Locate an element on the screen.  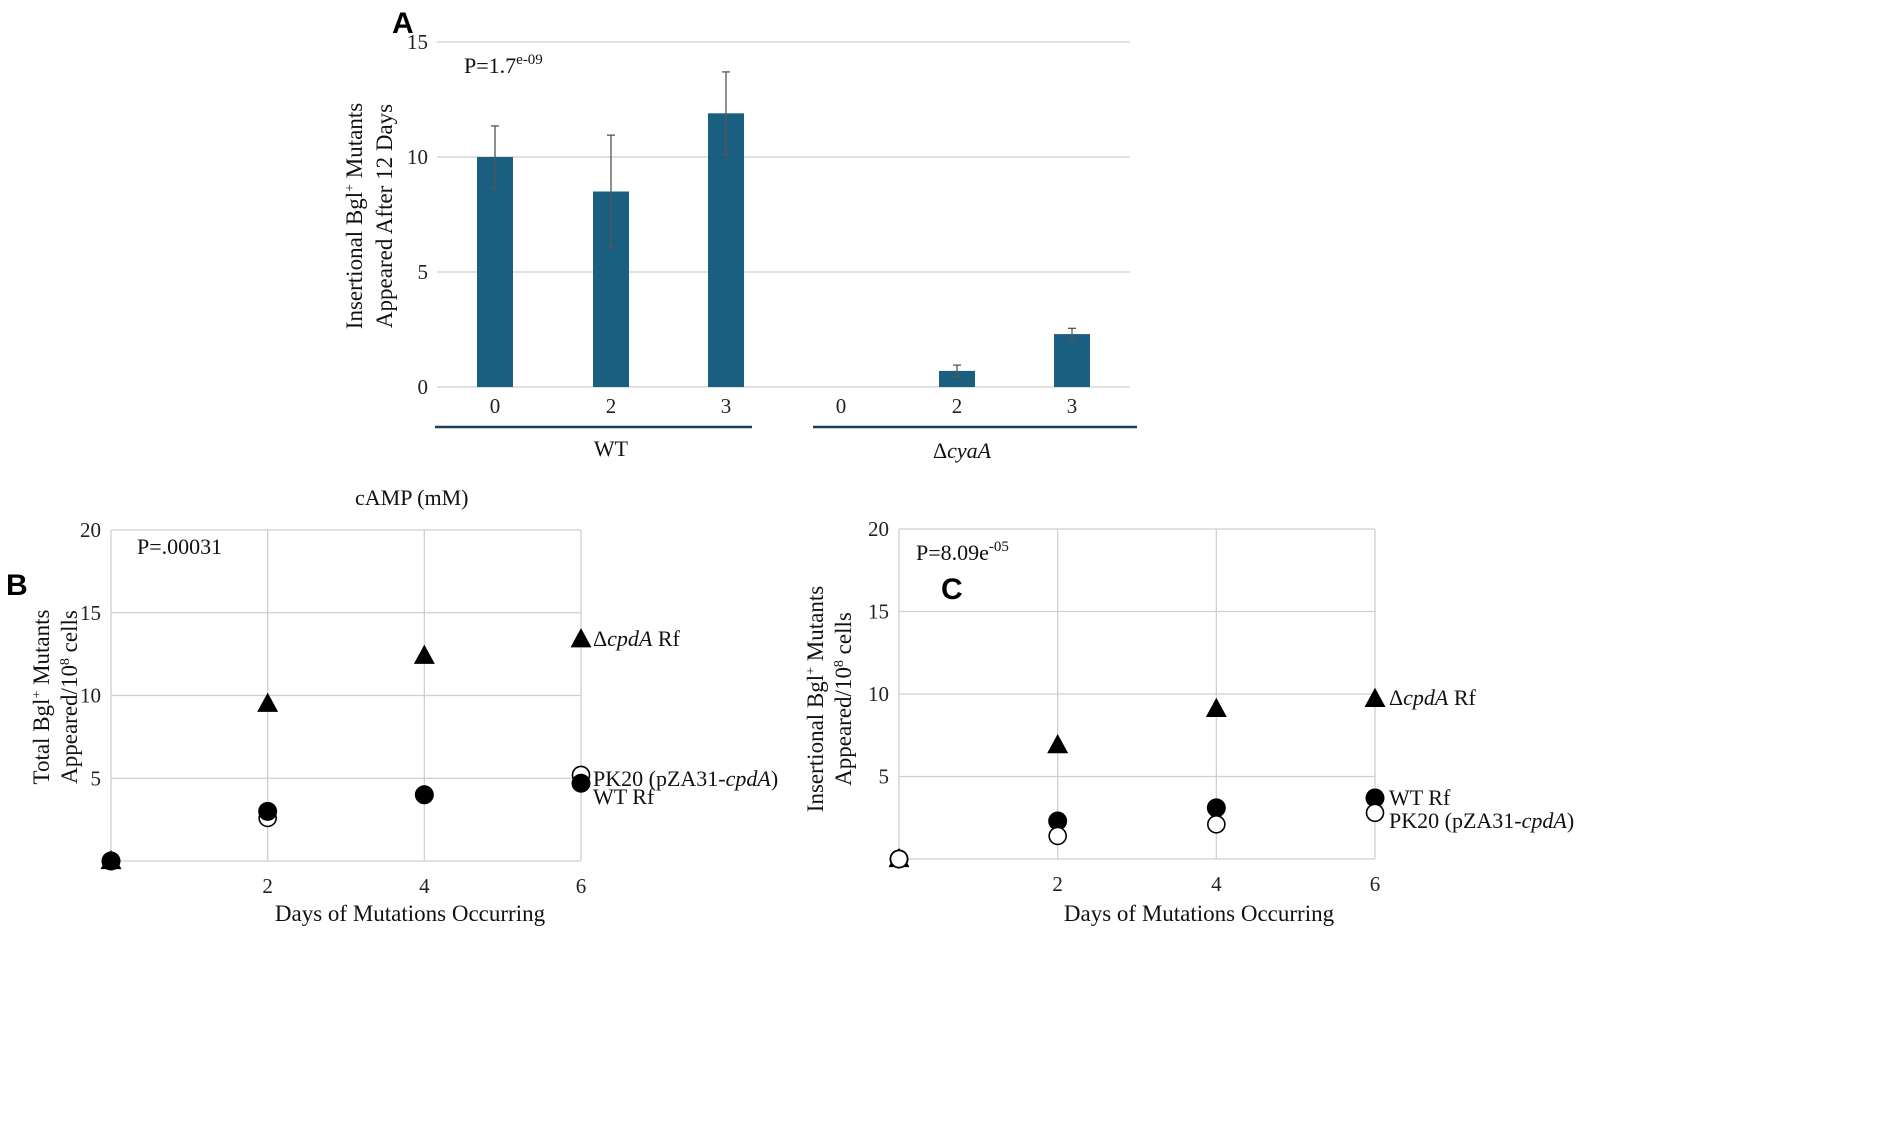
a-p-value-base: P=1.7 is located at coordinates (490, 65).